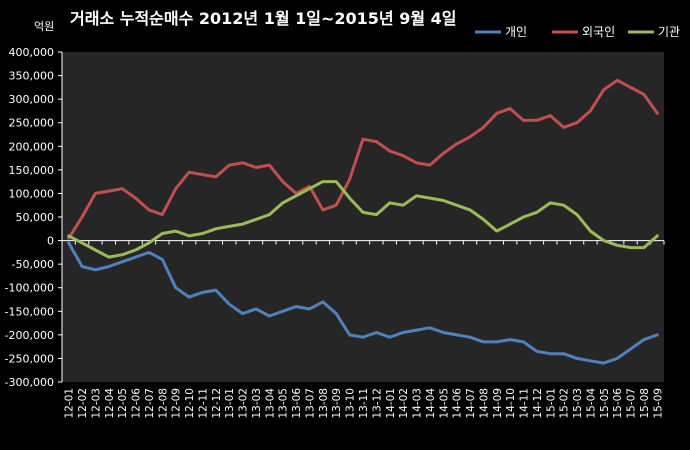 Image resolution: width=690 pixels, height=450 pixels. What do you see at coordinates (29, 288) in the screenshot?
I see `y-tick-label: -100,000` at bounding box center [29, 288].